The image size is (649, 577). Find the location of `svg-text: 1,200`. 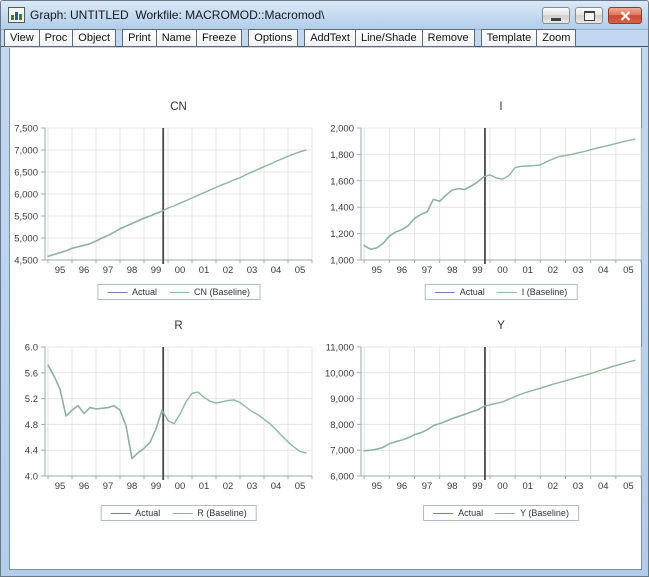

svg-text: 1,200 is located at coordinates (342, 234).